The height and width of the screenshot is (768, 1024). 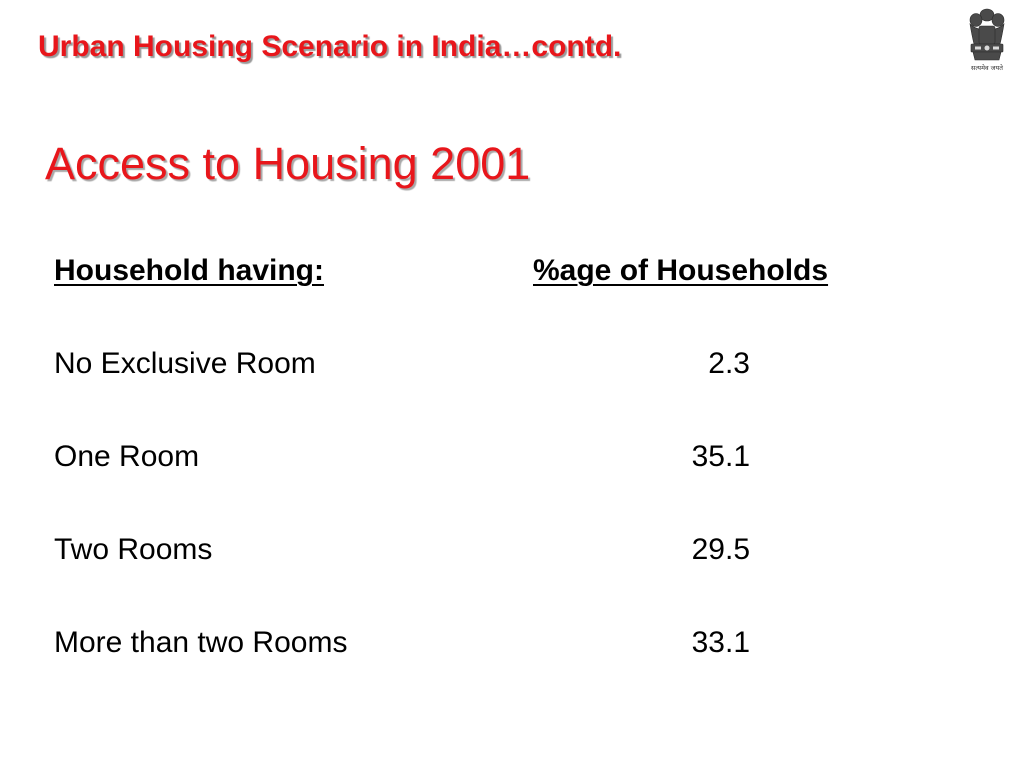 What do you see at coordinates (720, 549) in the screenshot?
I see `row-value: 29.5` at bounding box center [720, 549].